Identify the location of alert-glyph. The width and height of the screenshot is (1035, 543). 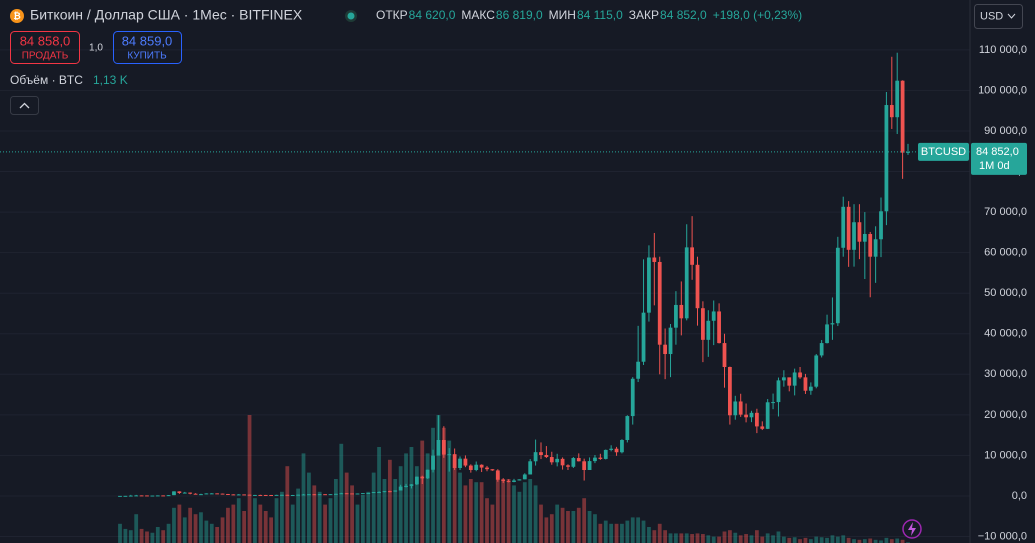
(912, 529).